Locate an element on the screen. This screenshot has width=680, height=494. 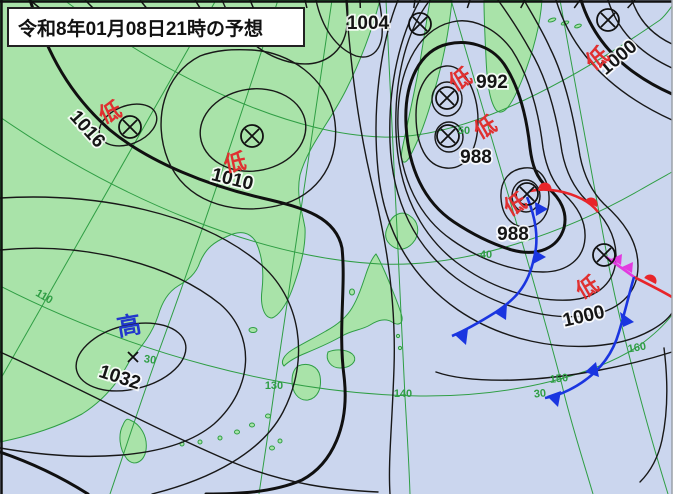
warm-front is located at coordinates (564, 197).